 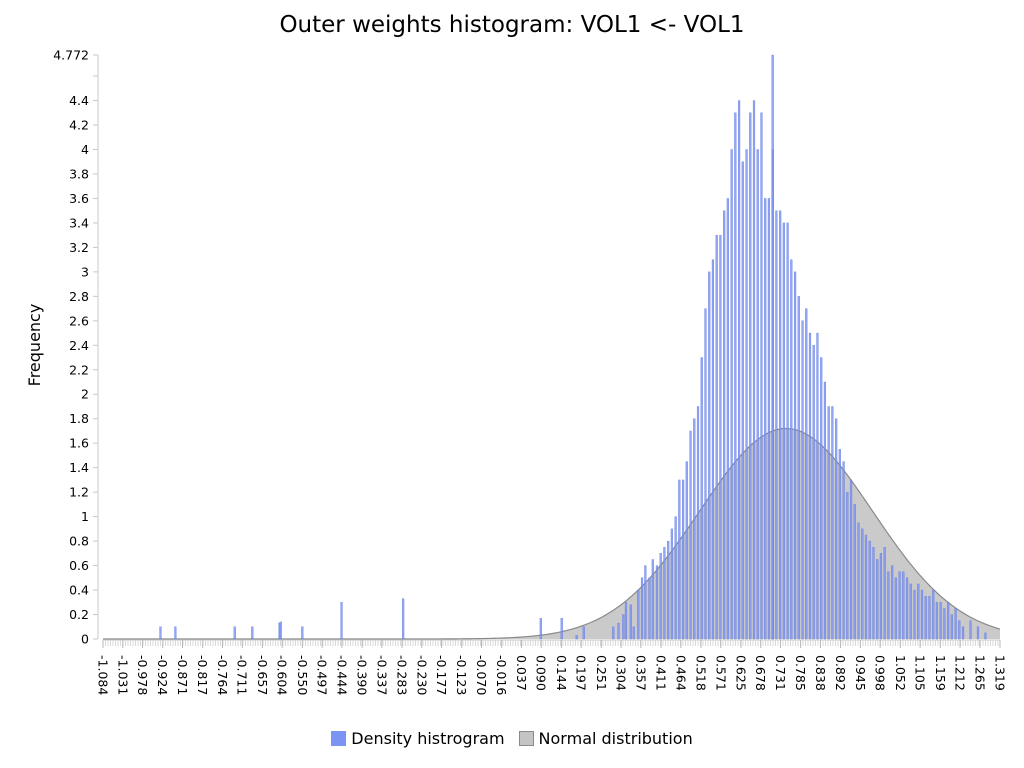 What do you see at coordinates (780, 673) in the screenshot?
I see `x-tick-label: 0.731` at bounding box center [780, 673].